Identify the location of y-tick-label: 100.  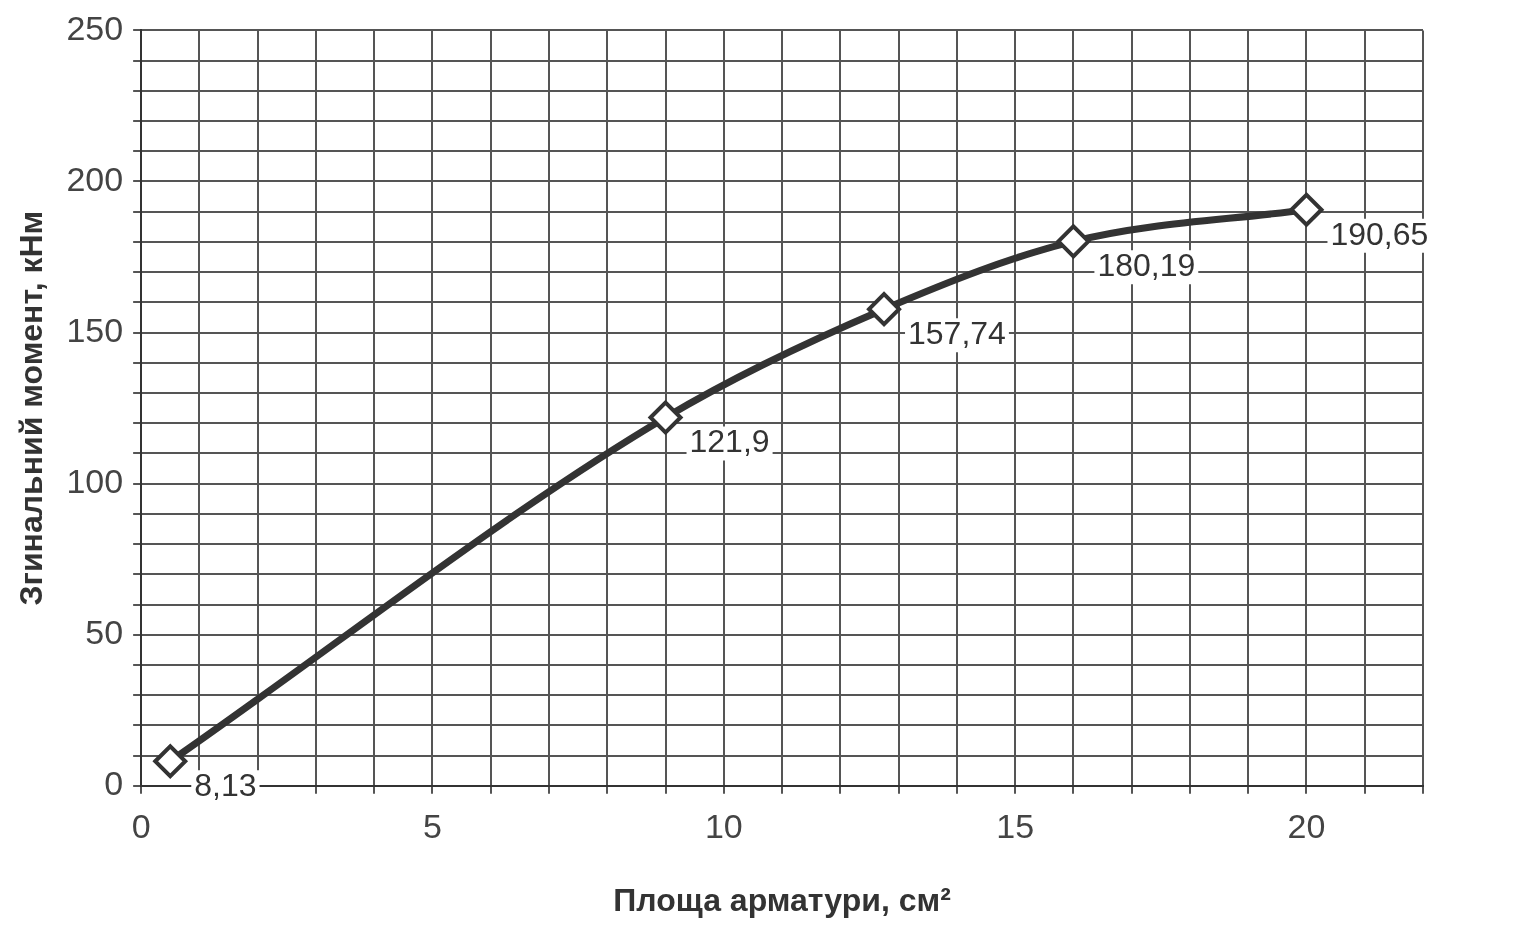
(95, 481).